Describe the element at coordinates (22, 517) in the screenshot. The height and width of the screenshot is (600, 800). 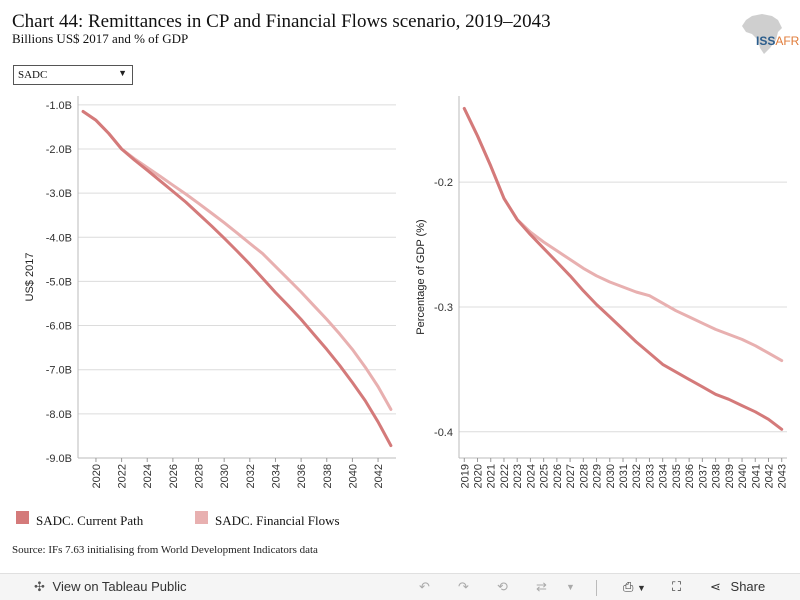
I see `legend-swatch-current-path` at that location.